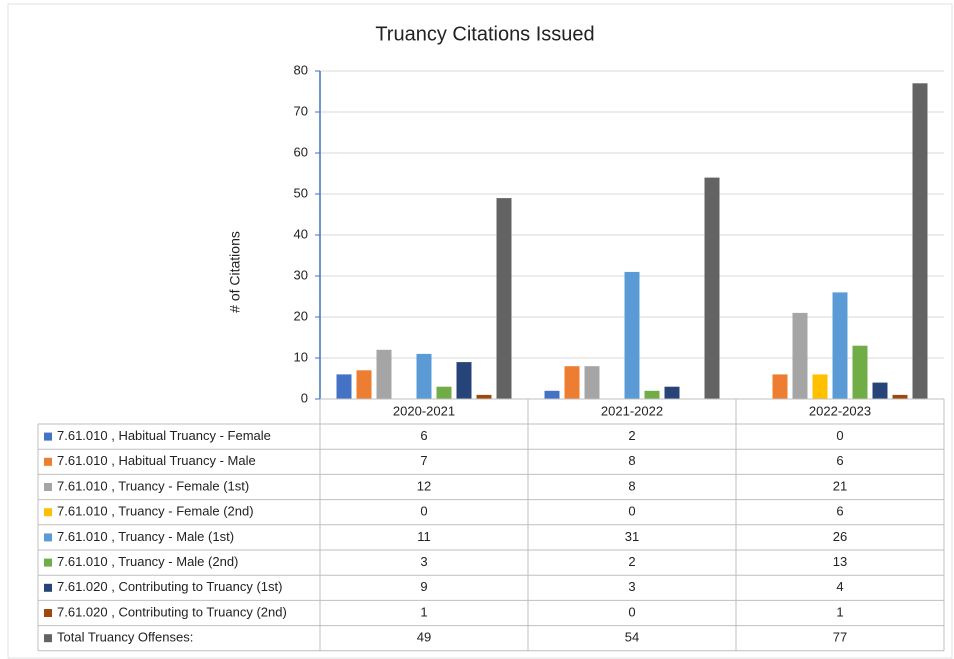 The image size is (954, 659). What do you see at coordinates (424, 410) in the screenshot?
I see `x-tick-label: 2020-2021` at bounding box center [424, 410].